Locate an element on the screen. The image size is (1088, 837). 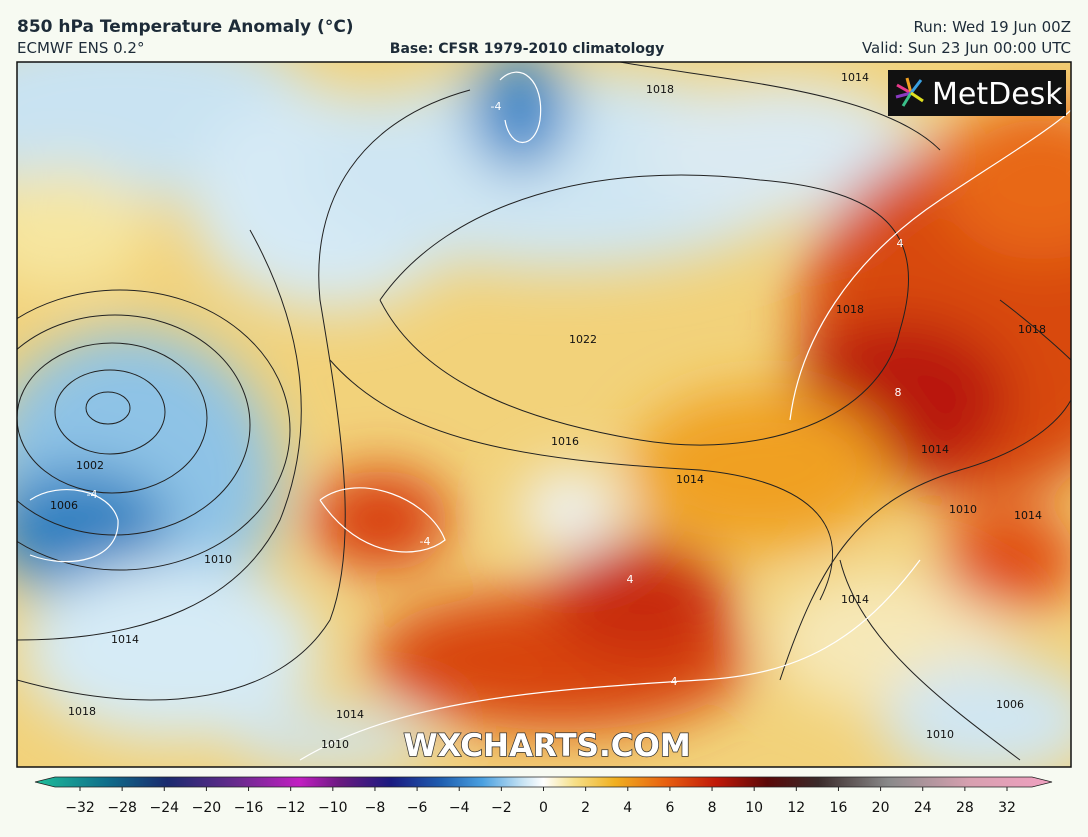
contour-label: 8 is located at coordinates (898, 392).